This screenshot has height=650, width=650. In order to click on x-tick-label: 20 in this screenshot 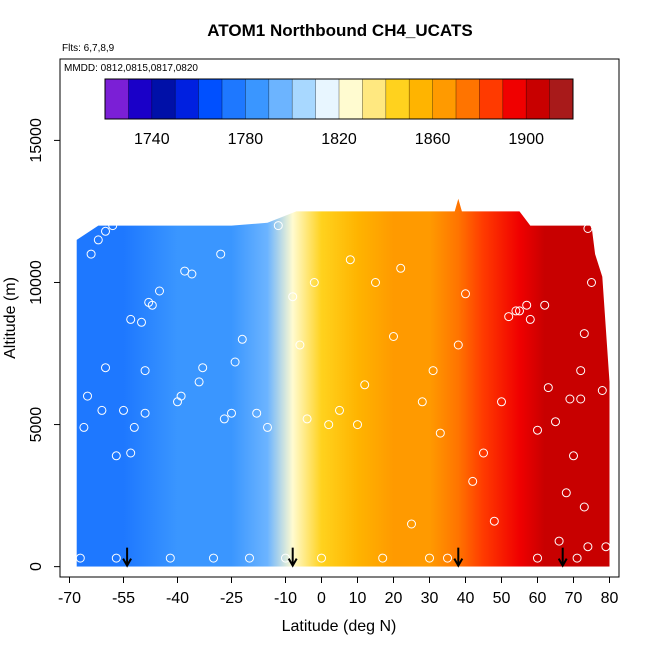, I will do `click(394, 598)`.